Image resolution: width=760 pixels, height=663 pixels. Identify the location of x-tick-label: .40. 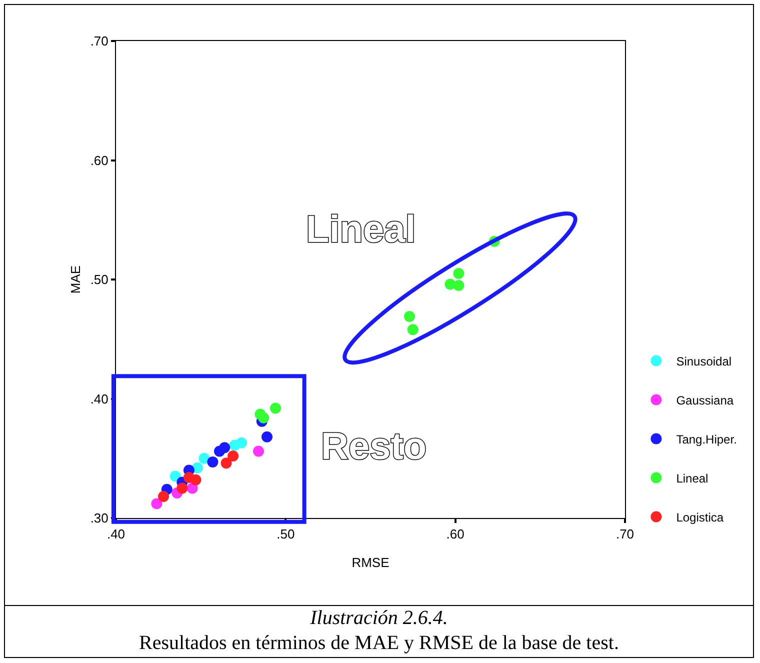
(116, 534).